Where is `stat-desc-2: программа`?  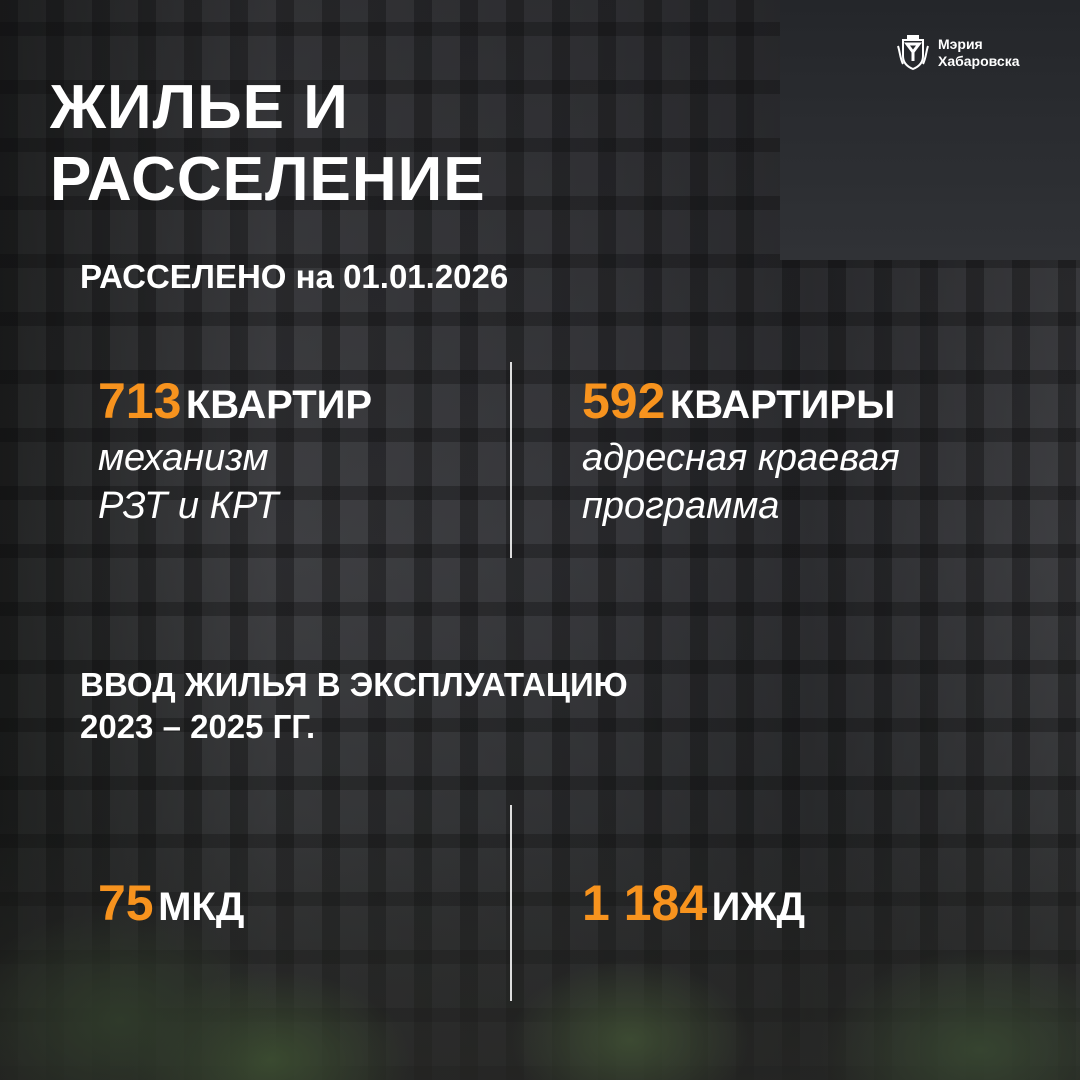
stat-desc-2: программа is located at coordinates (681, 506).